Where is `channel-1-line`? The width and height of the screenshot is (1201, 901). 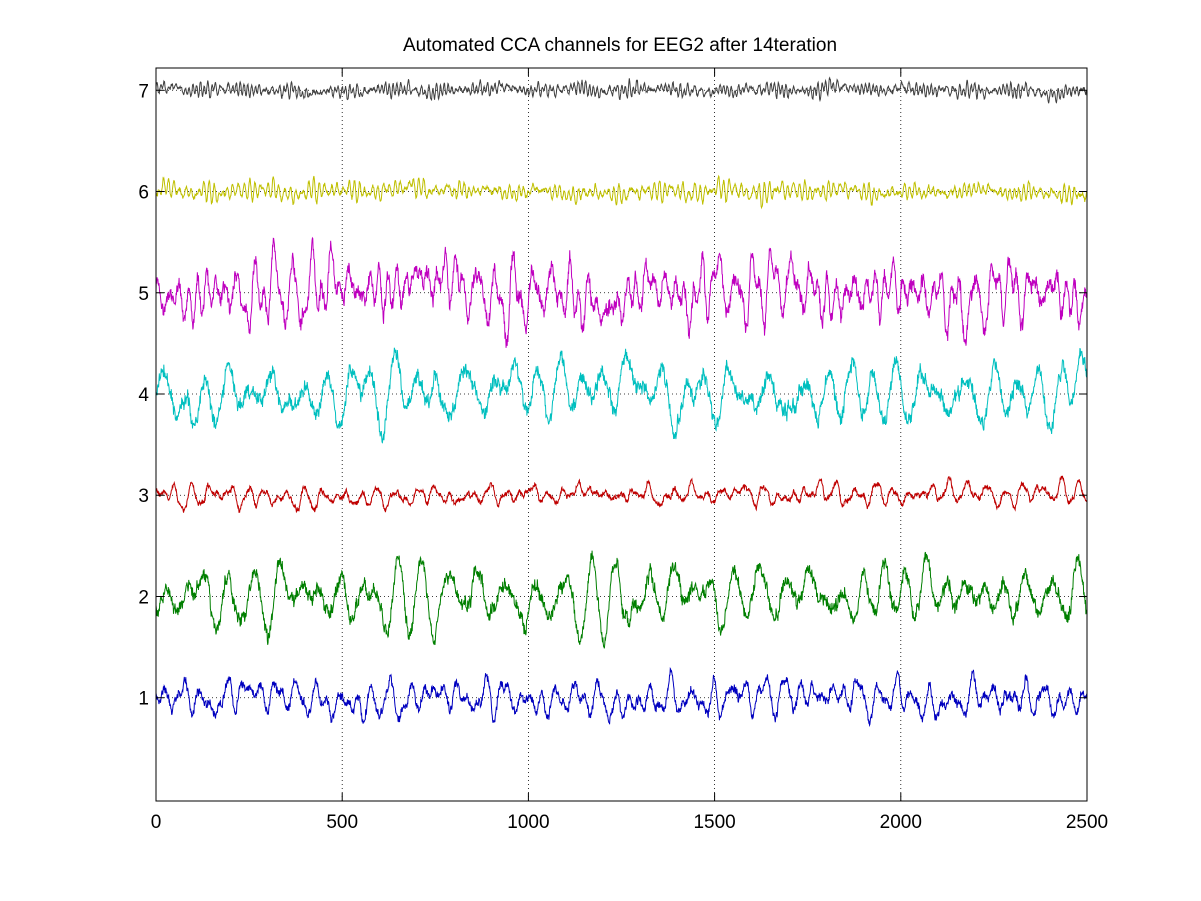
channel-1-line is located at coordinates (621, 697).